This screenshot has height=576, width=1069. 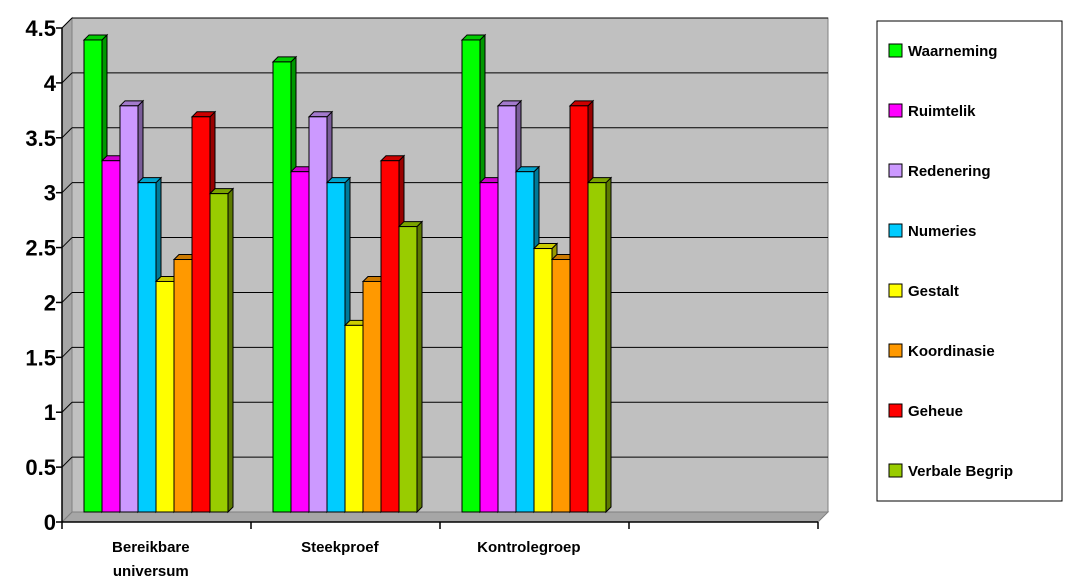 I want to click on x-category-label: Steekproef, so click(x=340, y=547).